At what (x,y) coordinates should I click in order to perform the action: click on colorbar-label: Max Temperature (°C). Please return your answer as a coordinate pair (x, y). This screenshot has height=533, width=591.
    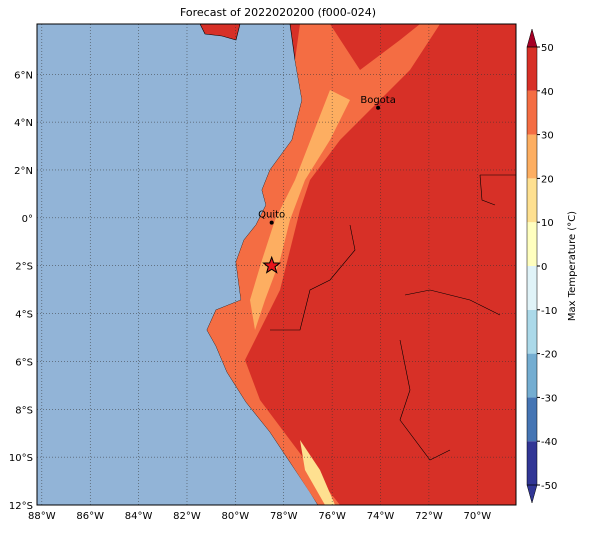
    Looking at the image, I should click on (572, 266).